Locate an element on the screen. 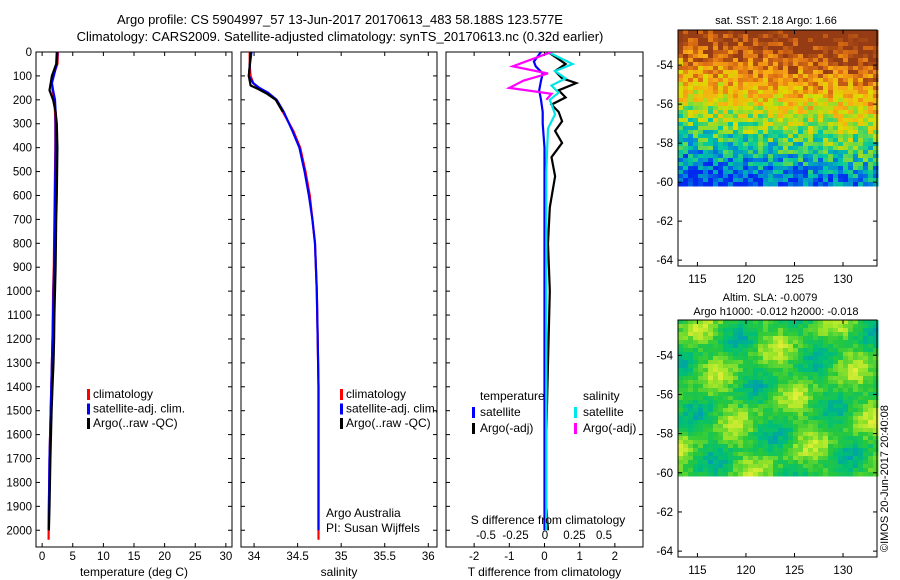 This screenshot has width=900, height=580. x-tick-label: 34.5 is located at coordinates (297, 557).